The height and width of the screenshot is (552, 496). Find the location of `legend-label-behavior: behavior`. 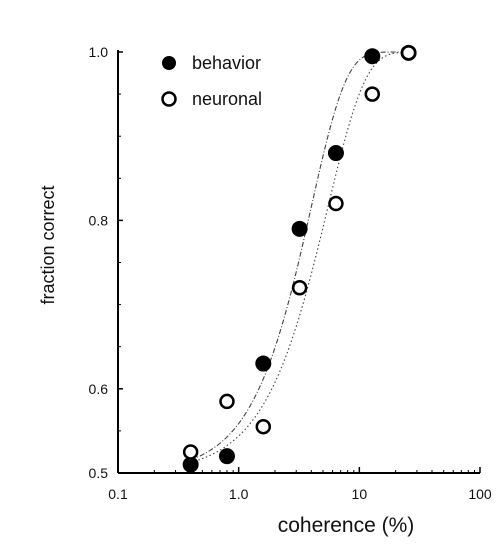

legend-label-behavior: behavior is located at coordinates (226, 63).